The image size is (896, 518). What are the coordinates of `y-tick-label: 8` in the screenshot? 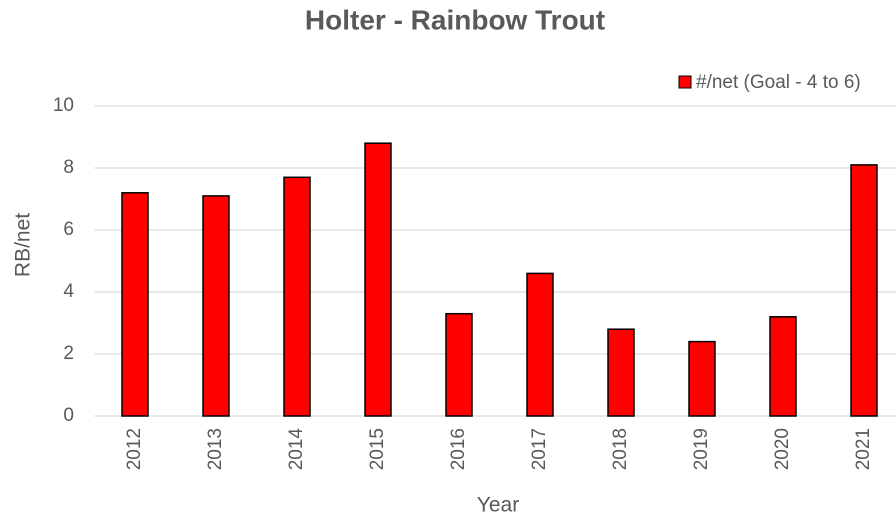 It's located at (68, 167).